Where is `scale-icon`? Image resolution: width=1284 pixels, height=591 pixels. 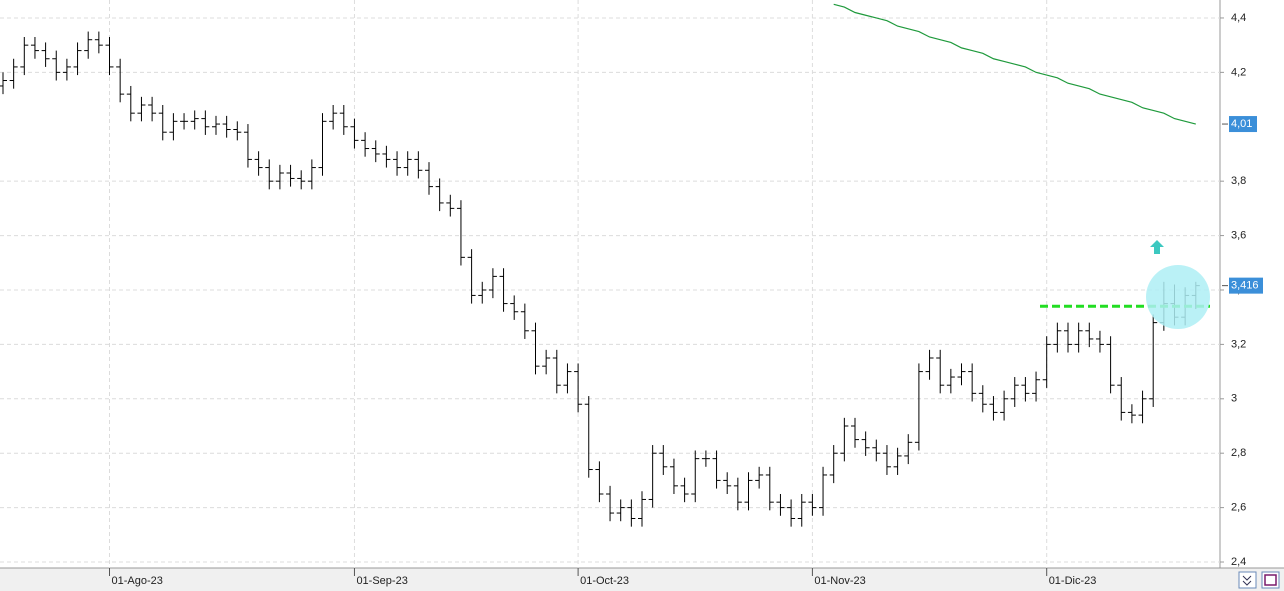
scale-icon is located at coordinates (1247, 580).